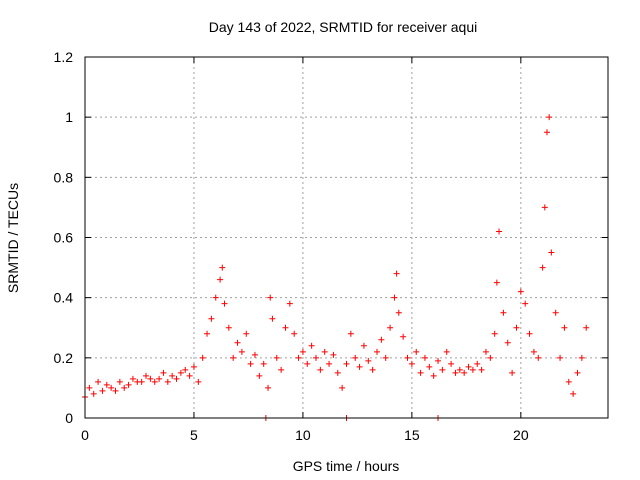 The image size is (640, 480). What do you see at coordinates (64, 298) in the screenshot?
I see `y-tick-label: 0.4` at bounding box center [64, 298].